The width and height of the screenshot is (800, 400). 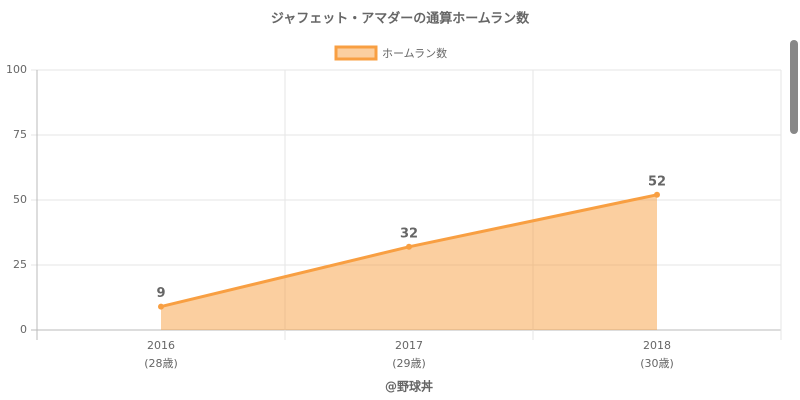 I want to click on x-tick-label: 2017, so click(x=409, y=345).